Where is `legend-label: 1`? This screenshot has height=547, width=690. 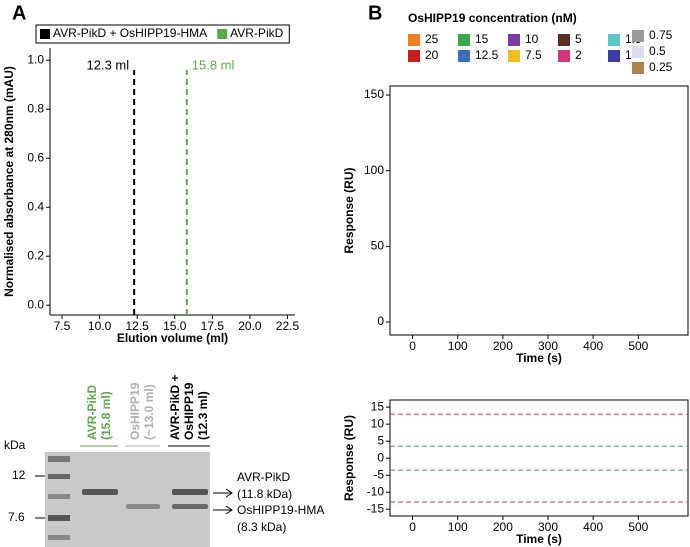 legend-label: 1 is located at coordinates (628, 55).